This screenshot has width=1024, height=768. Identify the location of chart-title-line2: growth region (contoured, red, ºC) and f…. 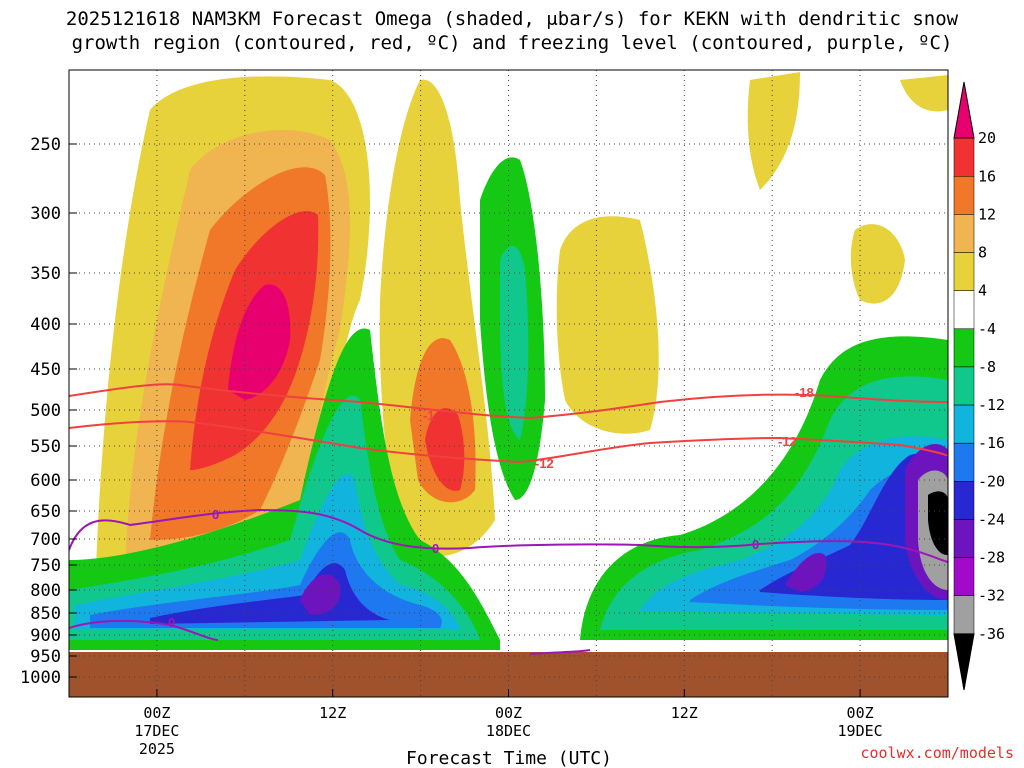
(512, 43).